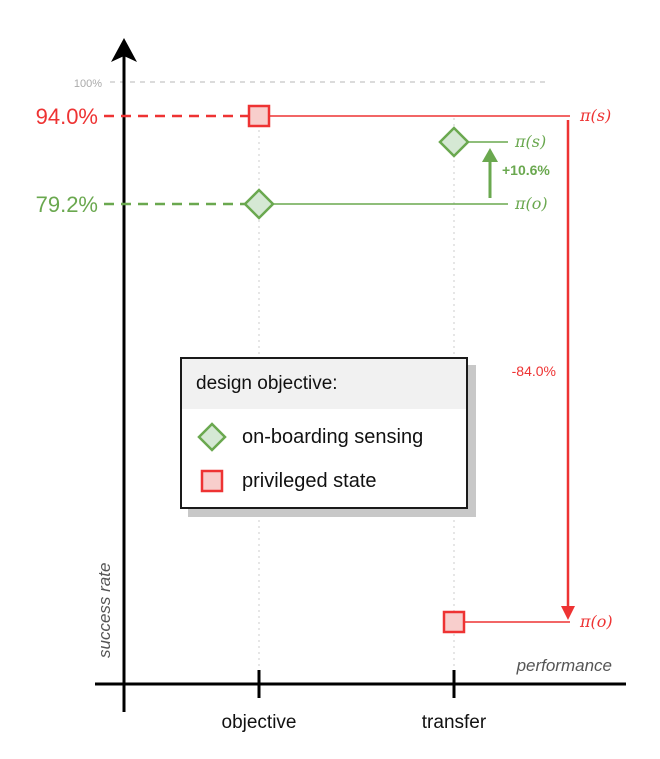  I want to click on green-change-label: +10.6%, so click(526, 170).